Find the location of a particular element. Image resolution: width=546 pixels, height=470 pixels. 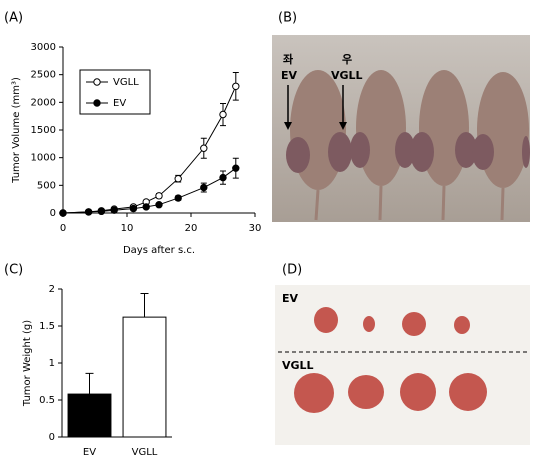

y-axis-label: Tumor Weight (g) is located at coordinates (27, 363).